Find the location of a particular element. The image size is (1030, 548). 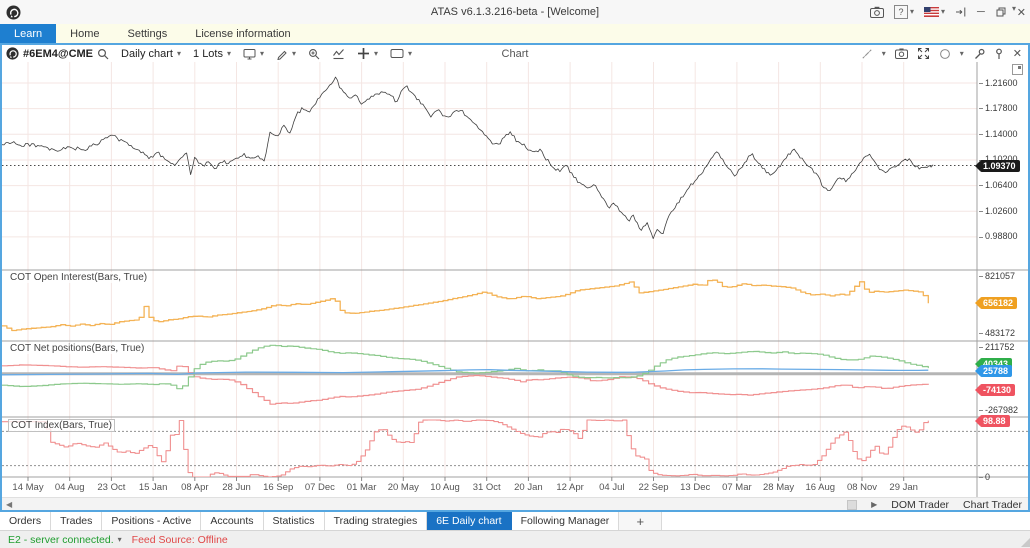

net-axis-label: 211752 is located at coordinates (996, 347).